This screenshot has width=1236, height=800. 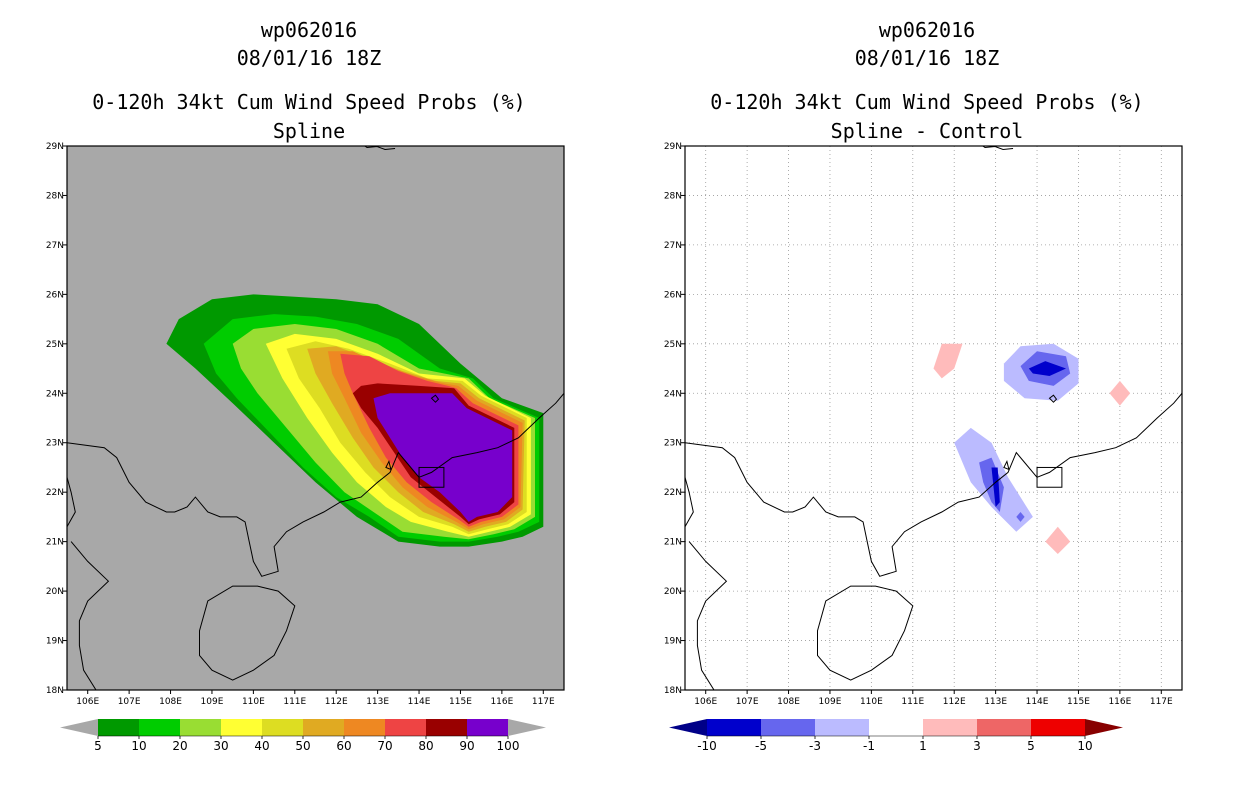 What do you see at coordinates (927, 30) in the screenshot?
I see `right-storm-id: wp062016` at bounding box center [927, 30].